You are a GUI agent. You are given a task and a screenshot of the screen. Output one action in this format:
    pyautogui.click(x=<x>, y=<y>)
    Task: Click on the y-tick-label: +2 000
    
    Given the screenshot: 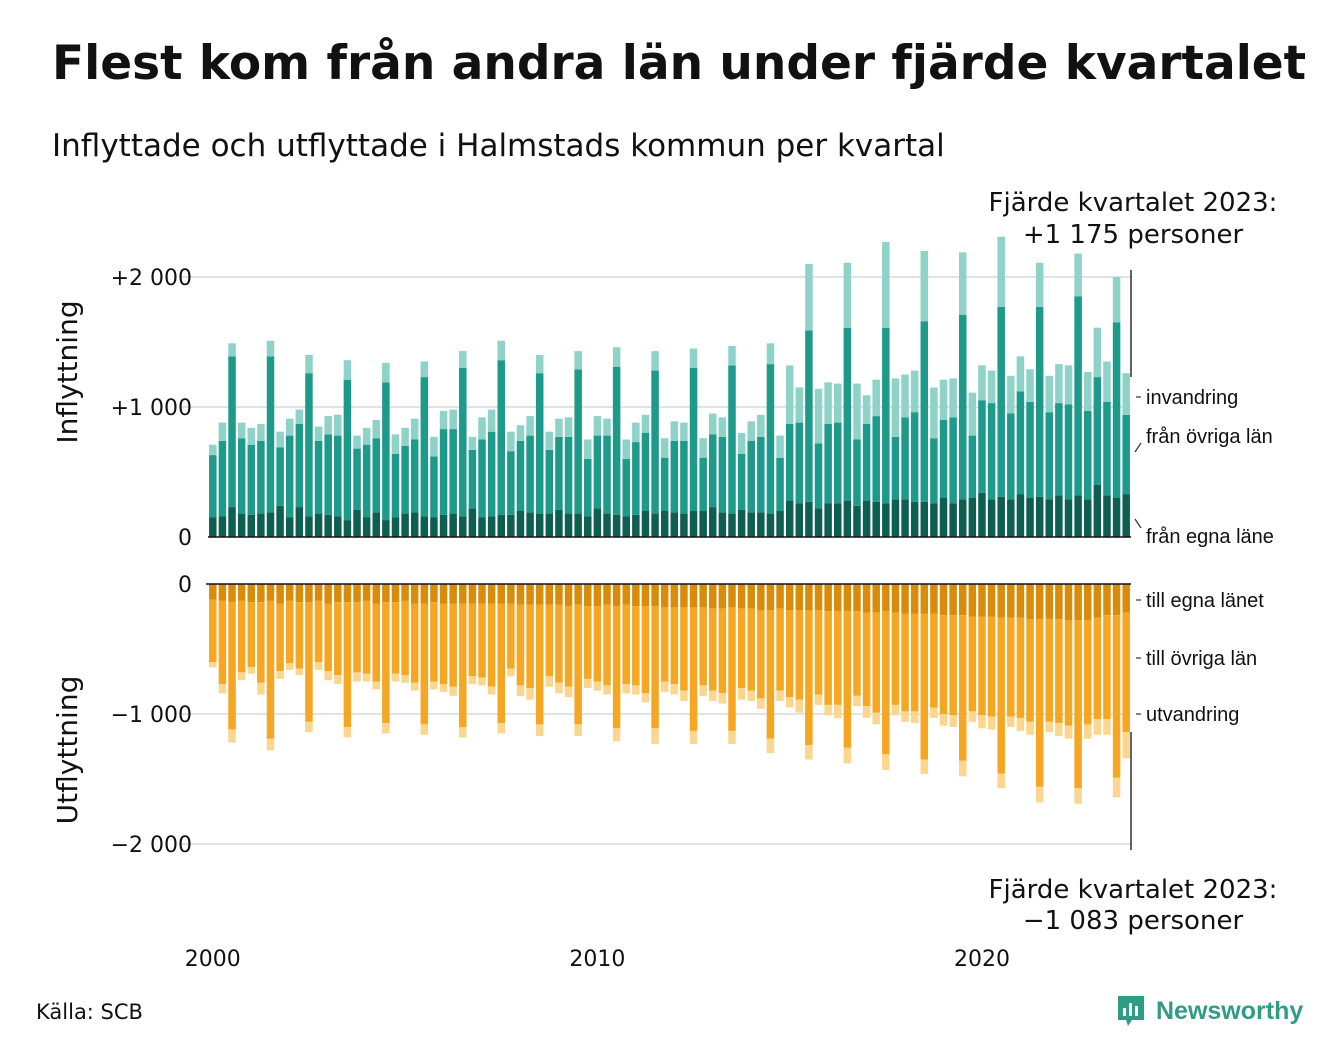 What is the action you would take?
    pyautogui.click(x=151, y=278)
    